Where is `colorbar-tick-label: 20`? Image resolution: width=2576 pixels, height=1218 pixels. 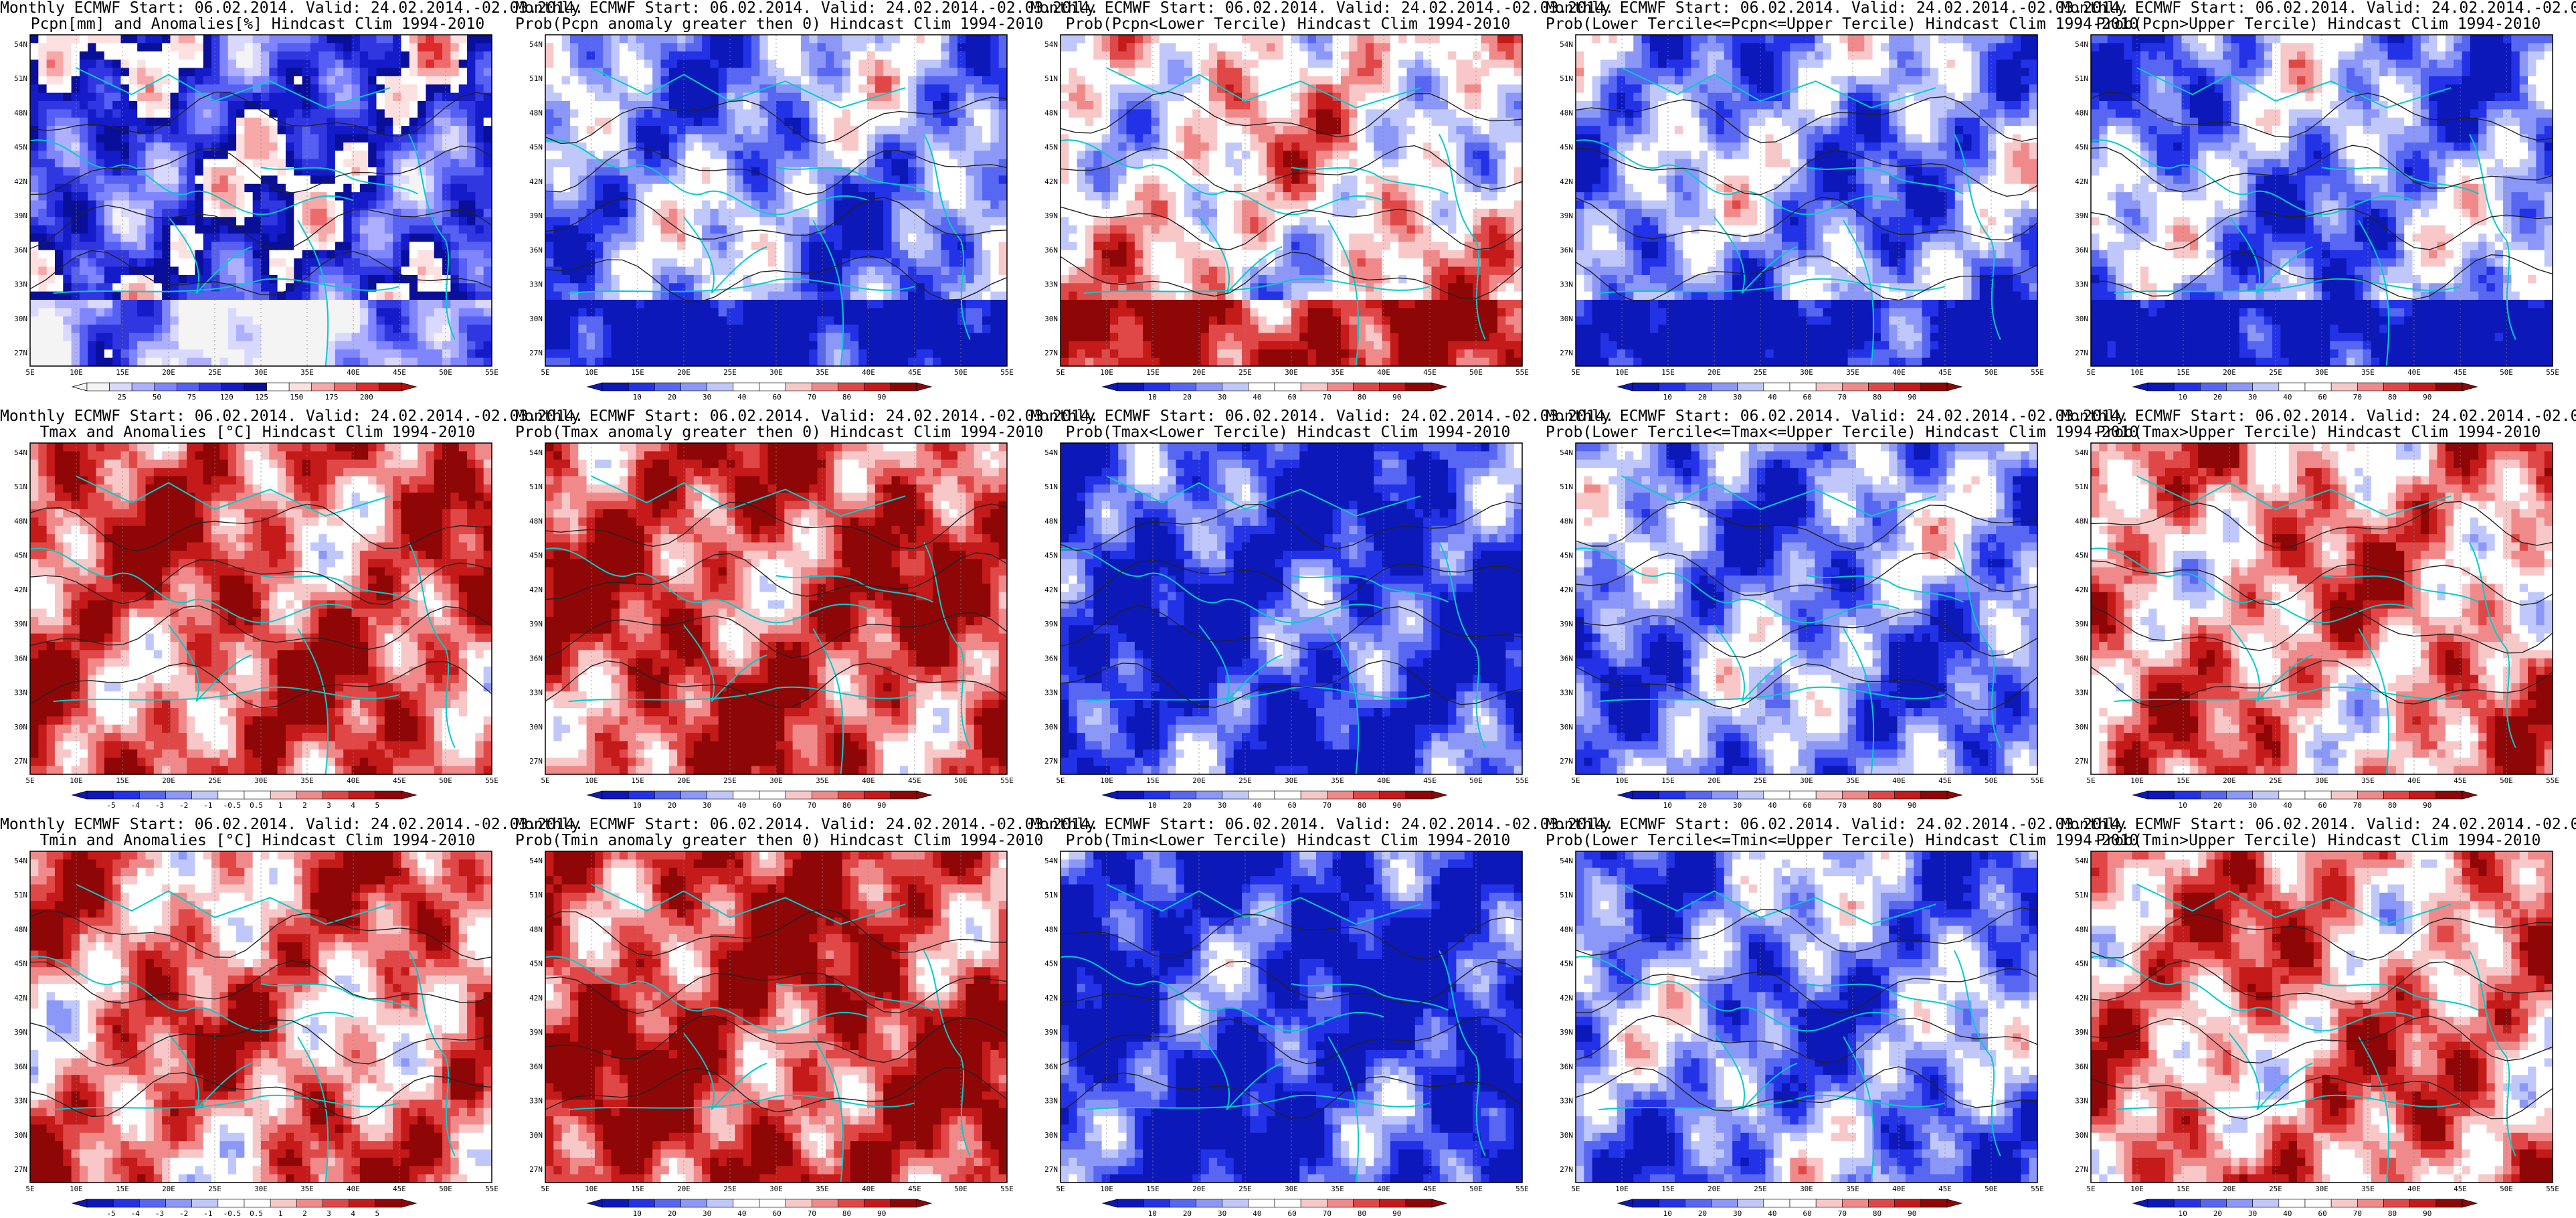
colorbar-tick-label: 20 is located at coordinates (1703, 805).